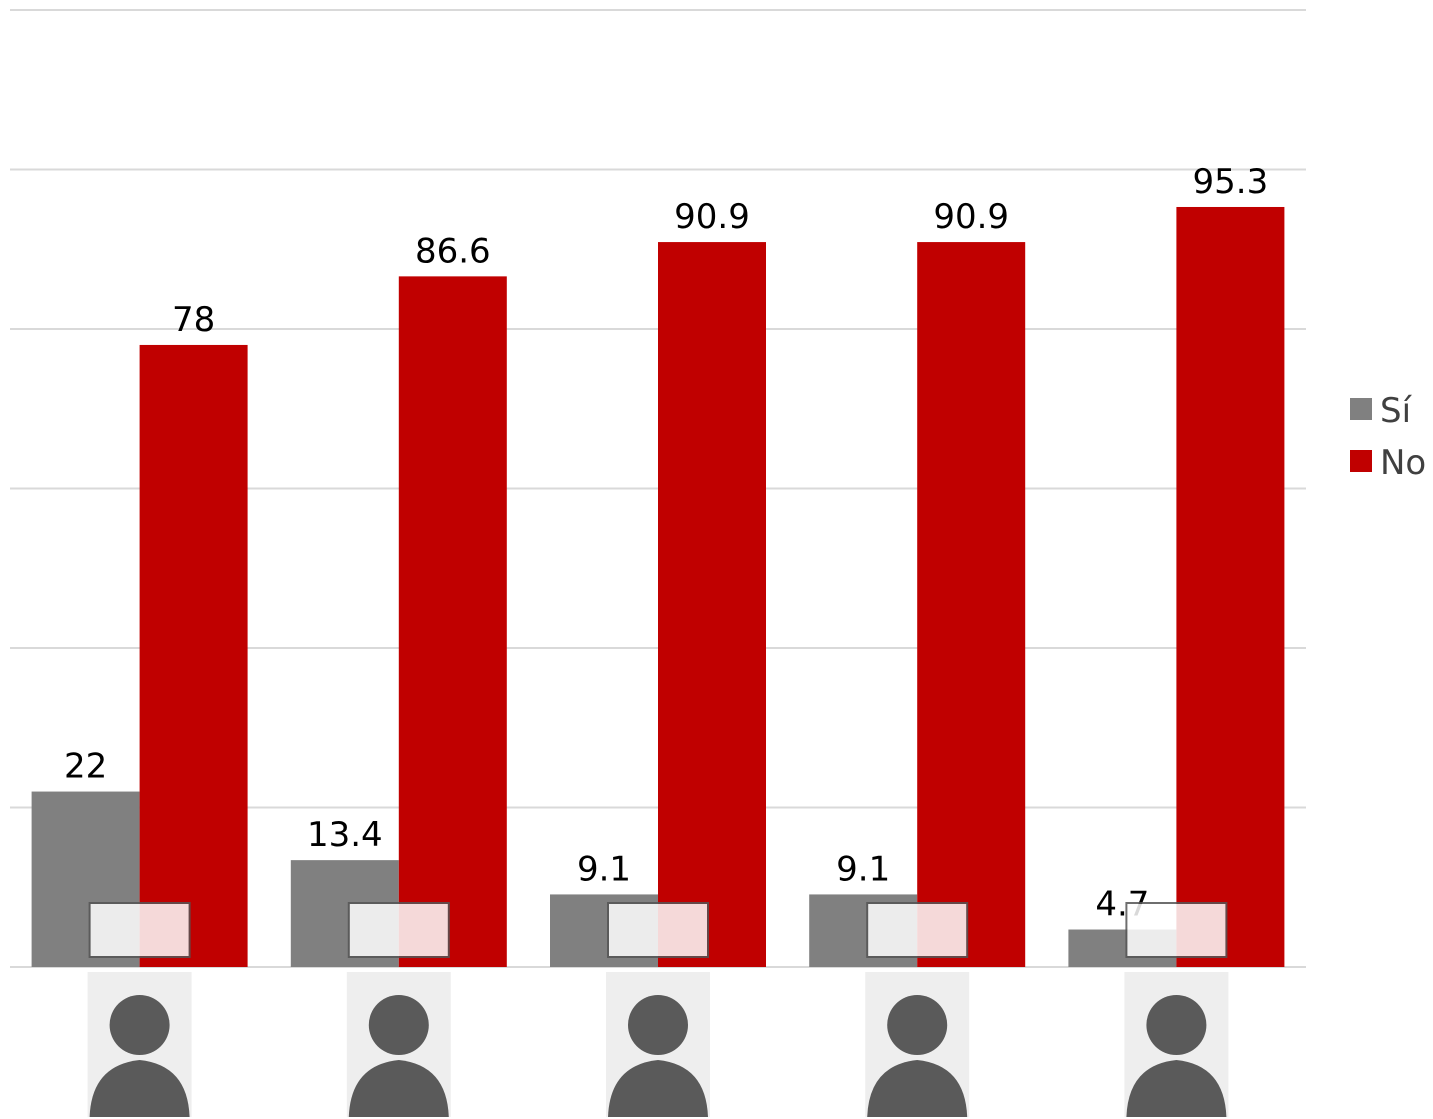 This screenshot has height=1119, width=1433. What do you see at coordinates (453, 251) in the screenshot?
I see `data-label: 86.6` at bounding box center [453, 251].